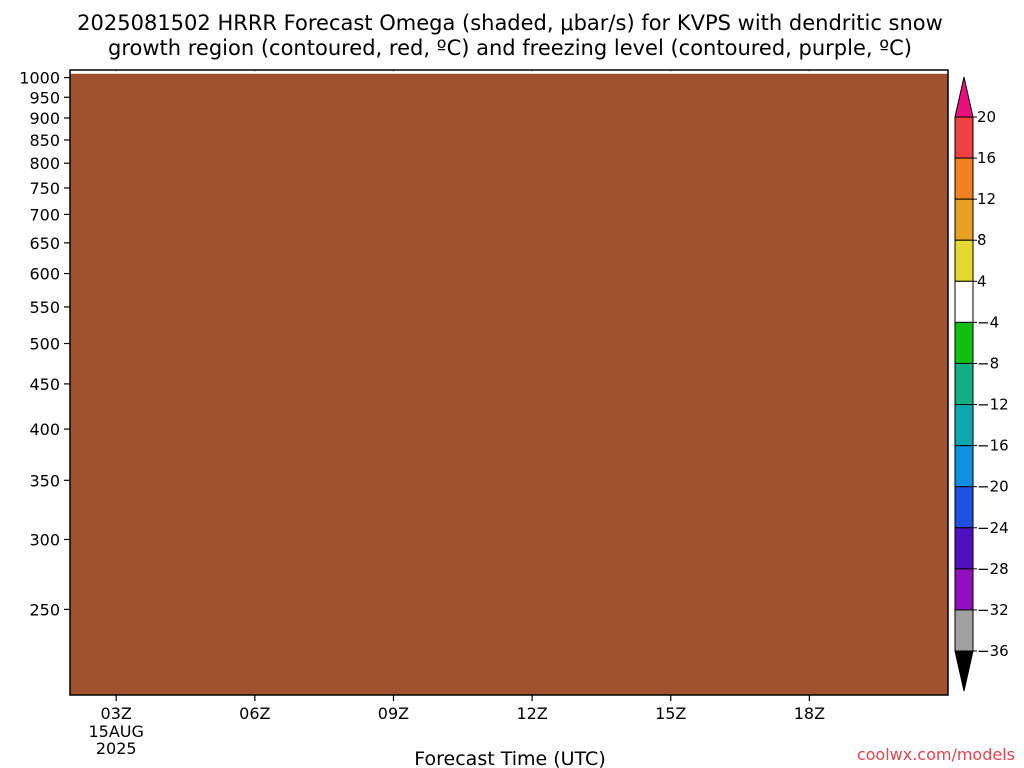 The image size is (1024, 768). Describe the element at coordinates (44, 97) in the screenshot. I see `y-tick-label: 950` at that location.